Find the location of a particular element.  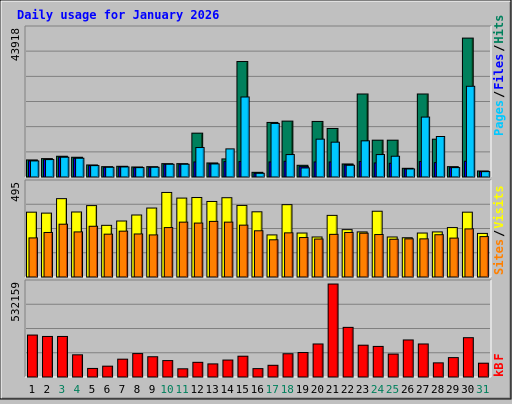

x-tick-label: 15 is located at coordinates (242, 389).